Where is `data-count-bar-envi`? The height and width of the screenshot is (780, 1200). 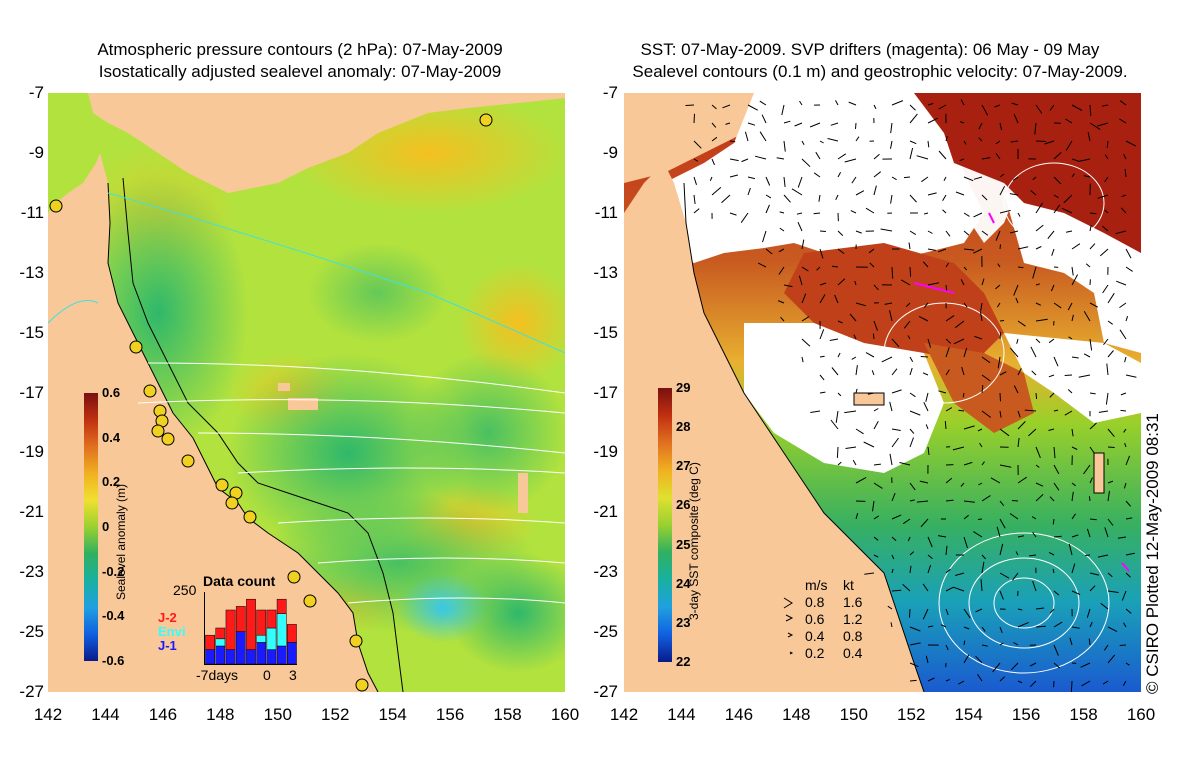
data-count-bar-envi is located at coordinates (271, 638).